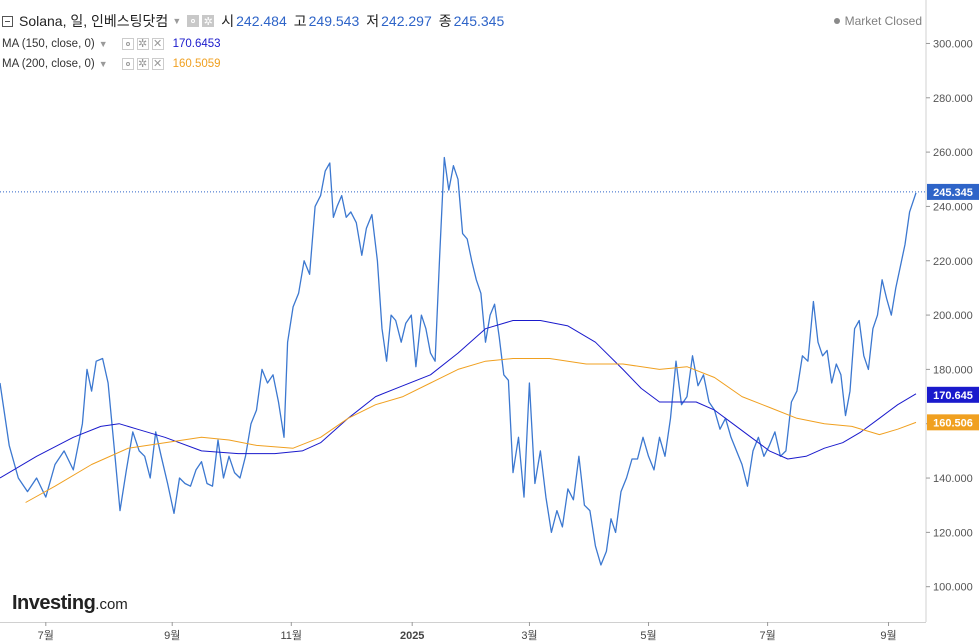  What do you see at coordinates (157, 64) in the screenshot?
I see `ma200-close-icon: ✕` at bounding box center [157, 64].